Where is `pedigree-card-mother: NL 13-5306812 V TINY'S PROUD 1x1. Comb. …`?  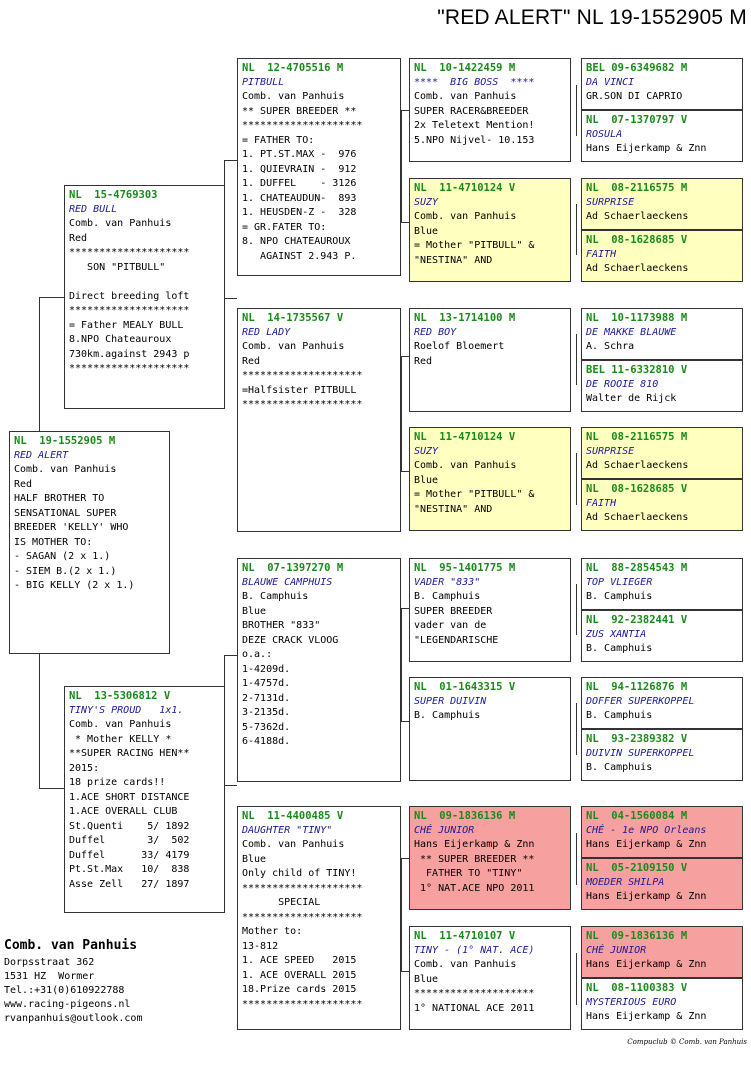
pedigree-card-mother: NL 13-5306812 V TINY'S PROUD 1x1. Comb. … is located at coordinates (144, 799).